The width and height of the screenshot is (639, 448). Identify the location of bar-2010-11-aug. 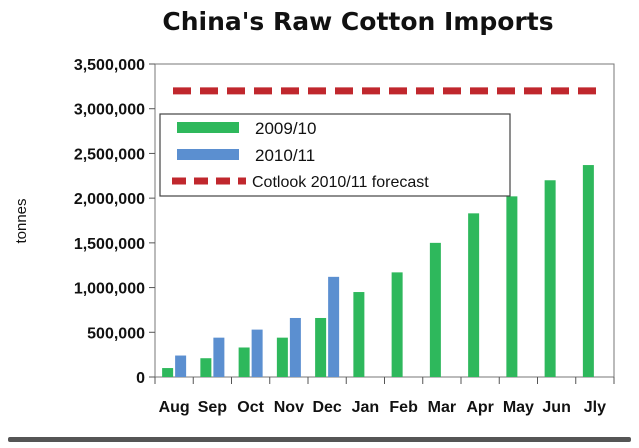
(181, 366).